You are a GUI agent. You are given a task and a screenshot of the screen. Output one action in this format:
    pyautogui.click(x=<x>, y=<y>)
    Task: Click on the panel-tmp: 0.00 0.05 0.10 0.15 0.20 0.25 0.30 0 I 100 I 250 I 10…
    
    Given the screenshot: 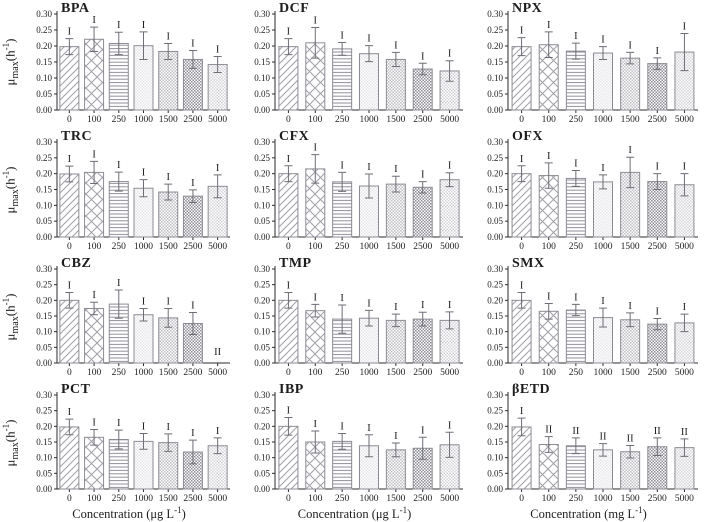 What is the action you would take?
    pyautogui.click(x=354, y=318)
    